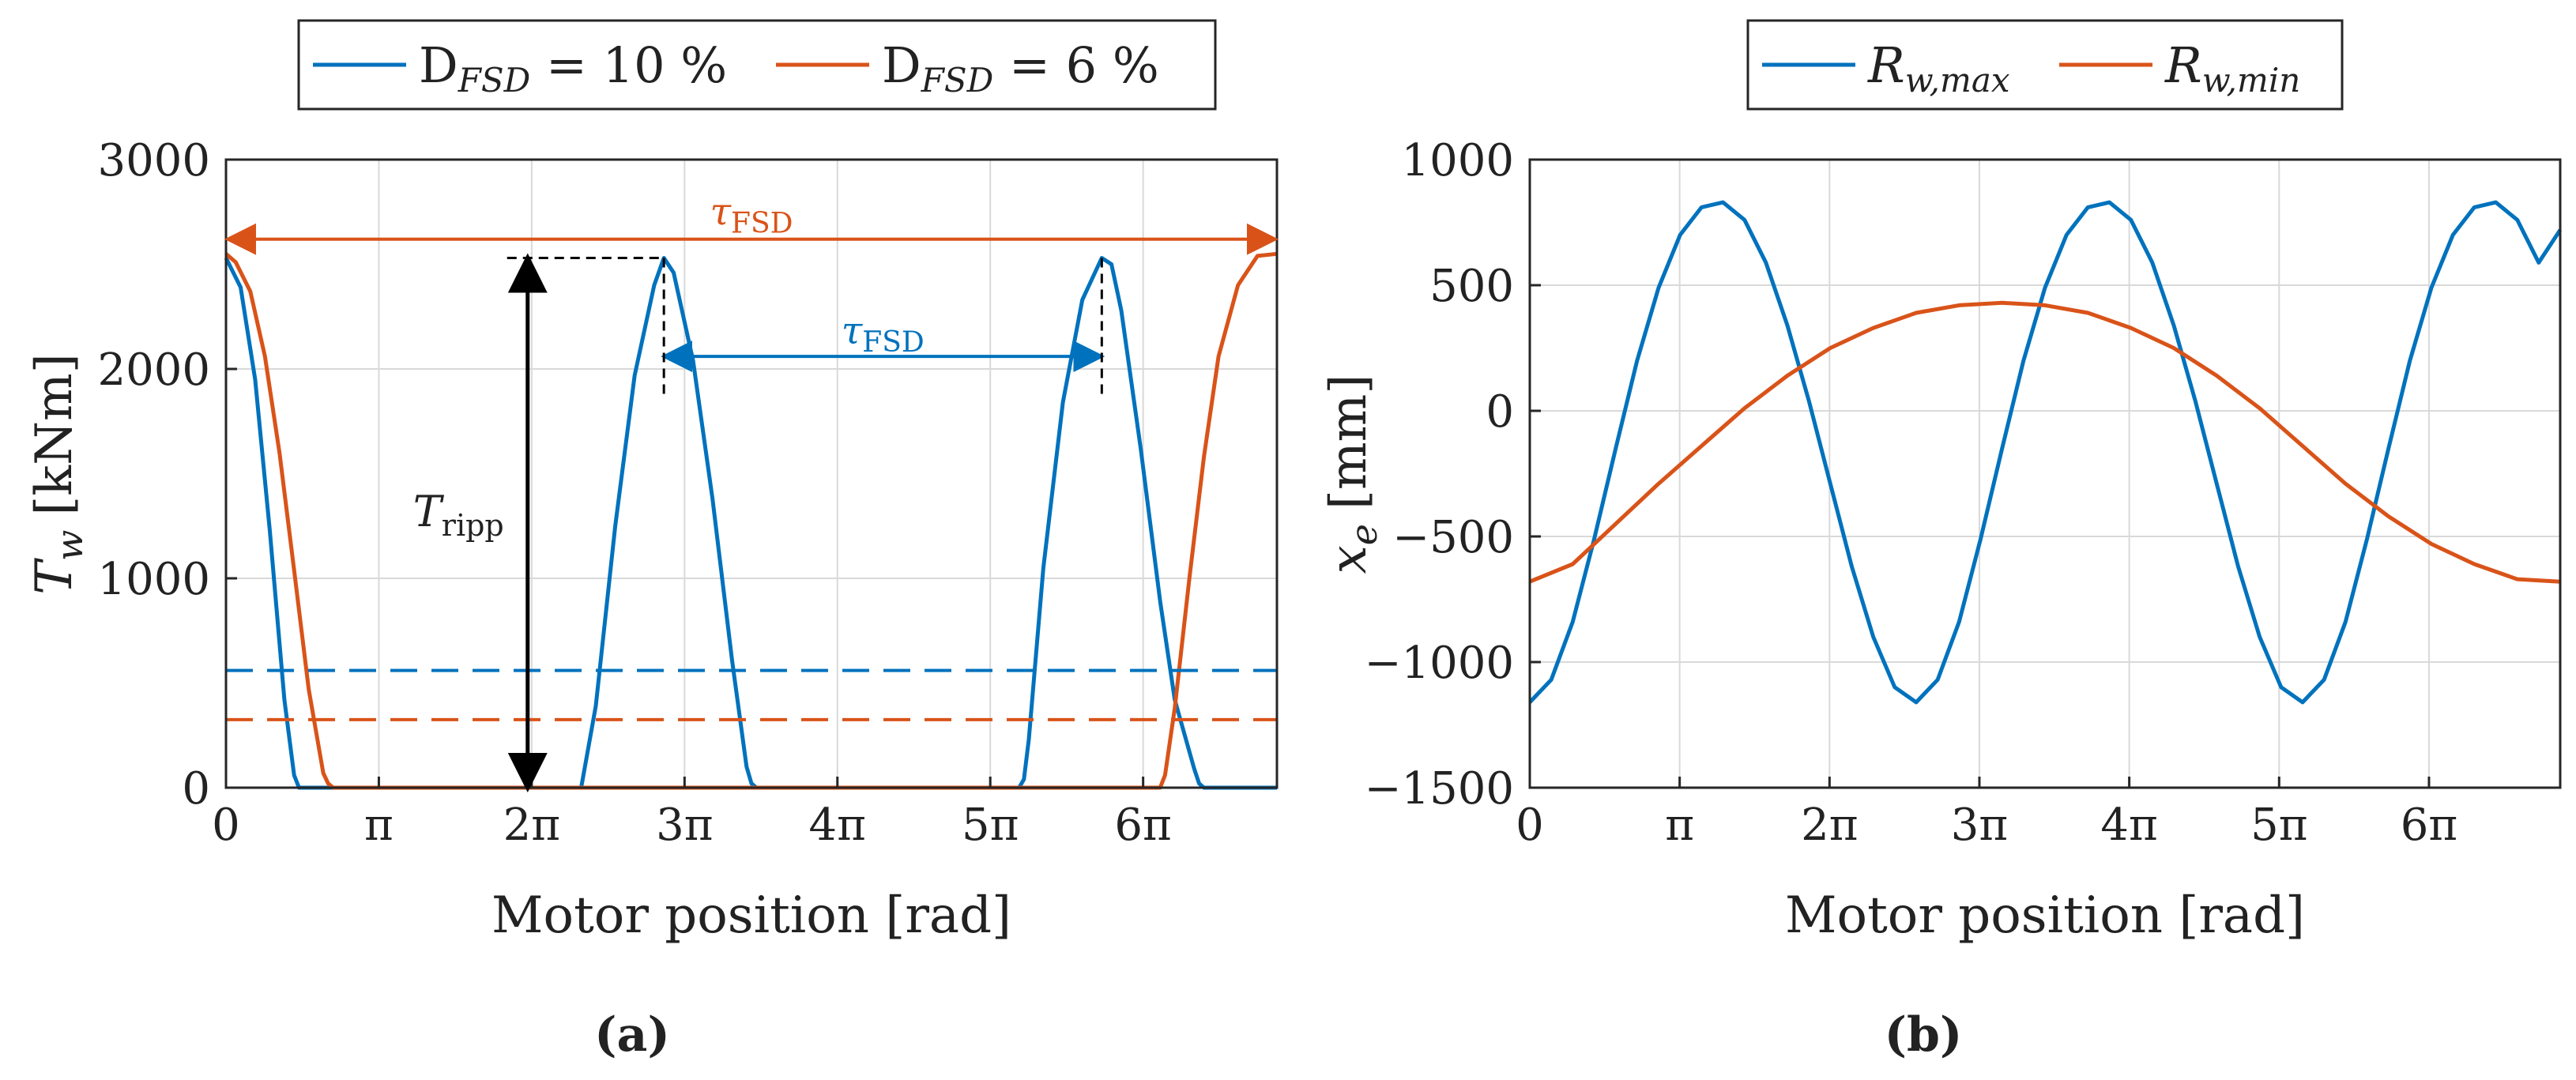  I want to click on tau-fsd-label-orange: τFSD, so click(751, 215).